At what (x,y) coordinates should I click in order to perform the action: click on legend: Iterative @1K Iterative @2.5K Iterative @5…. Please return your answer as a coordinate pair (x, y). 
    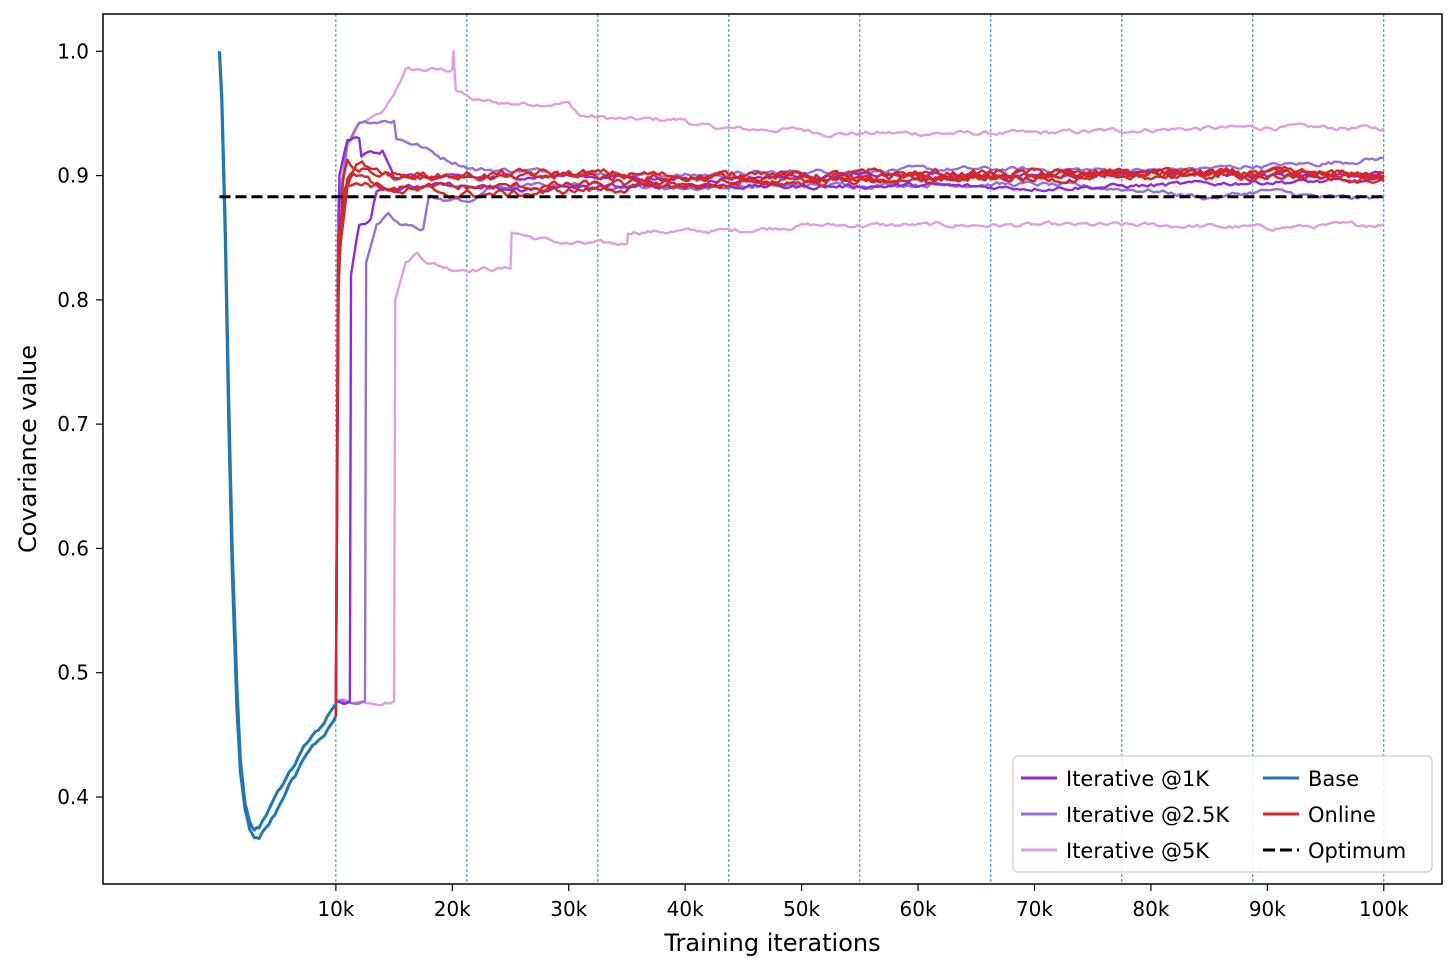
    Looking at the image, I should click on (1222, 814).